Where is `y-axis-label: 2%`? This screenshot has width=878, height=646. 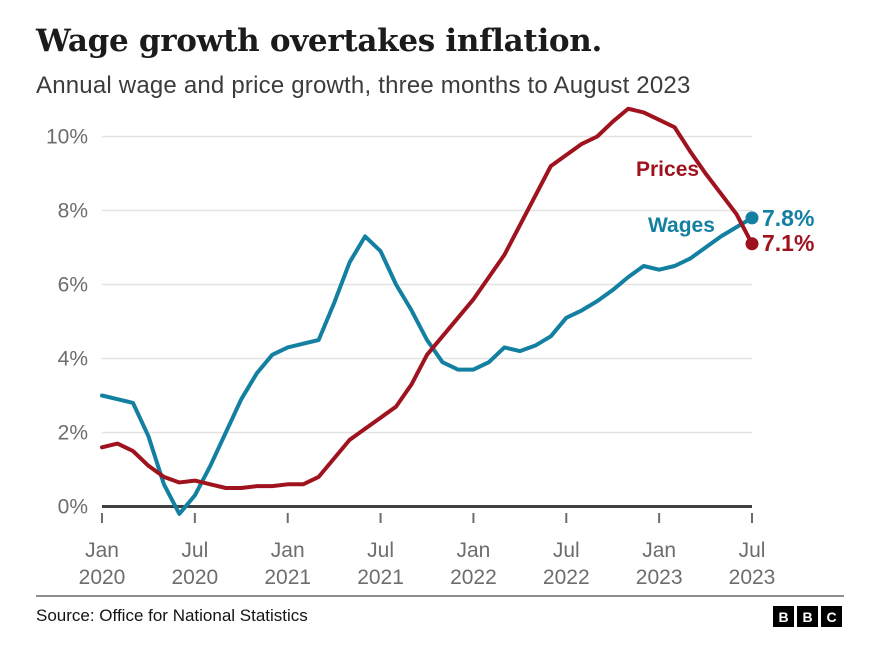 y-axis-label: 2% is located at coordinates (73, 433).